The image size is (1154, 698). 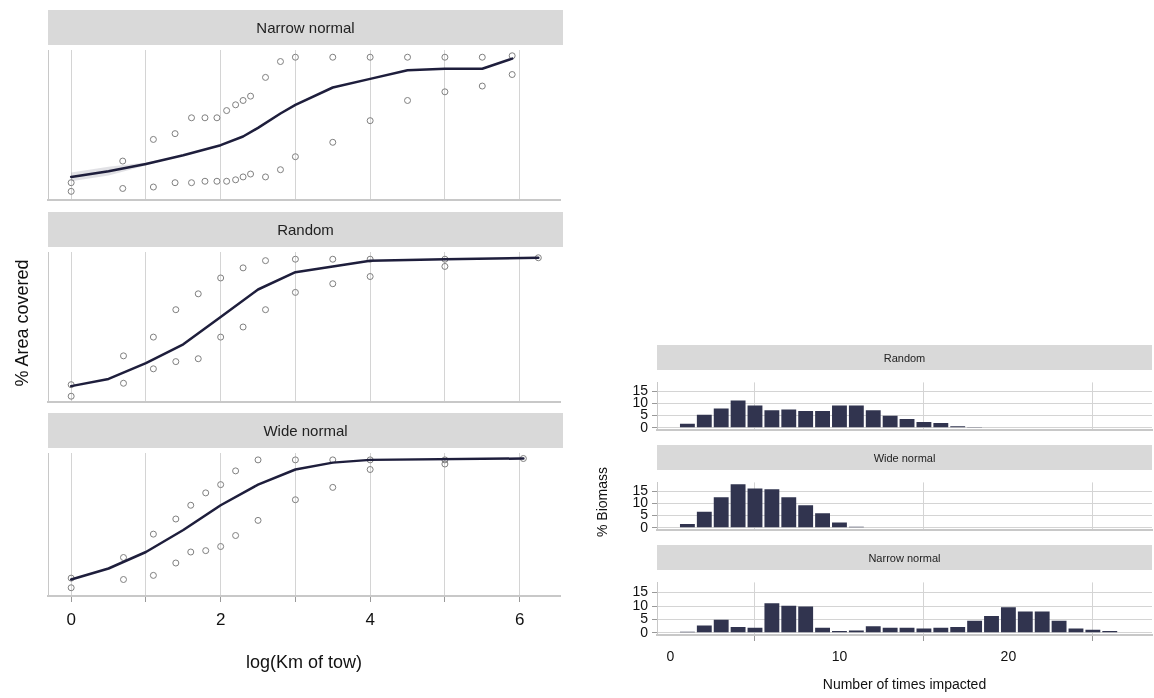 I want to click on x-tick-label: 6, so click(x=519, y=619).